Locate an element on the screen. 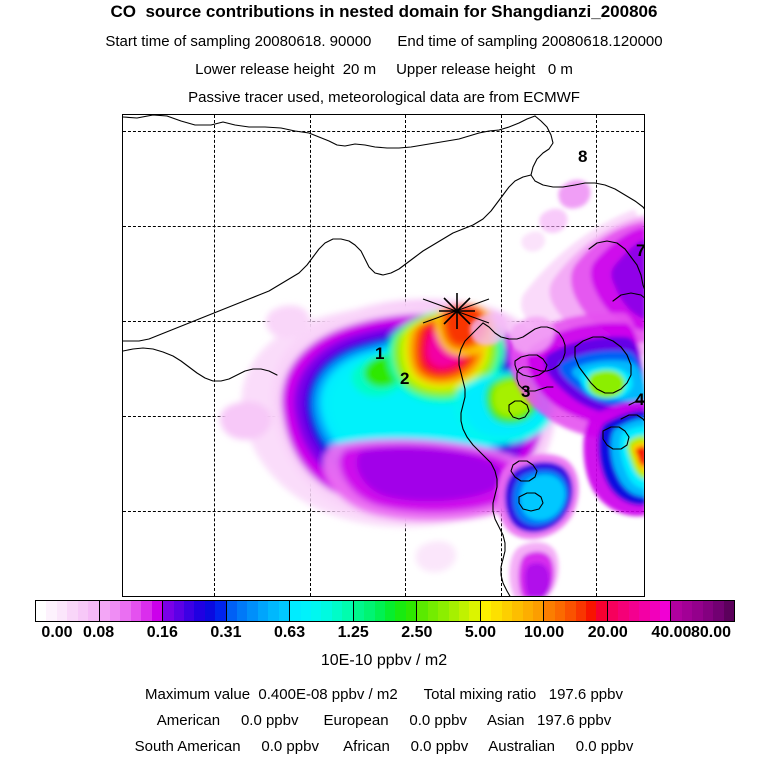 This screenshot has height=768, width=768. release-point-marker-asterisk is located at coordinates (456, 311).